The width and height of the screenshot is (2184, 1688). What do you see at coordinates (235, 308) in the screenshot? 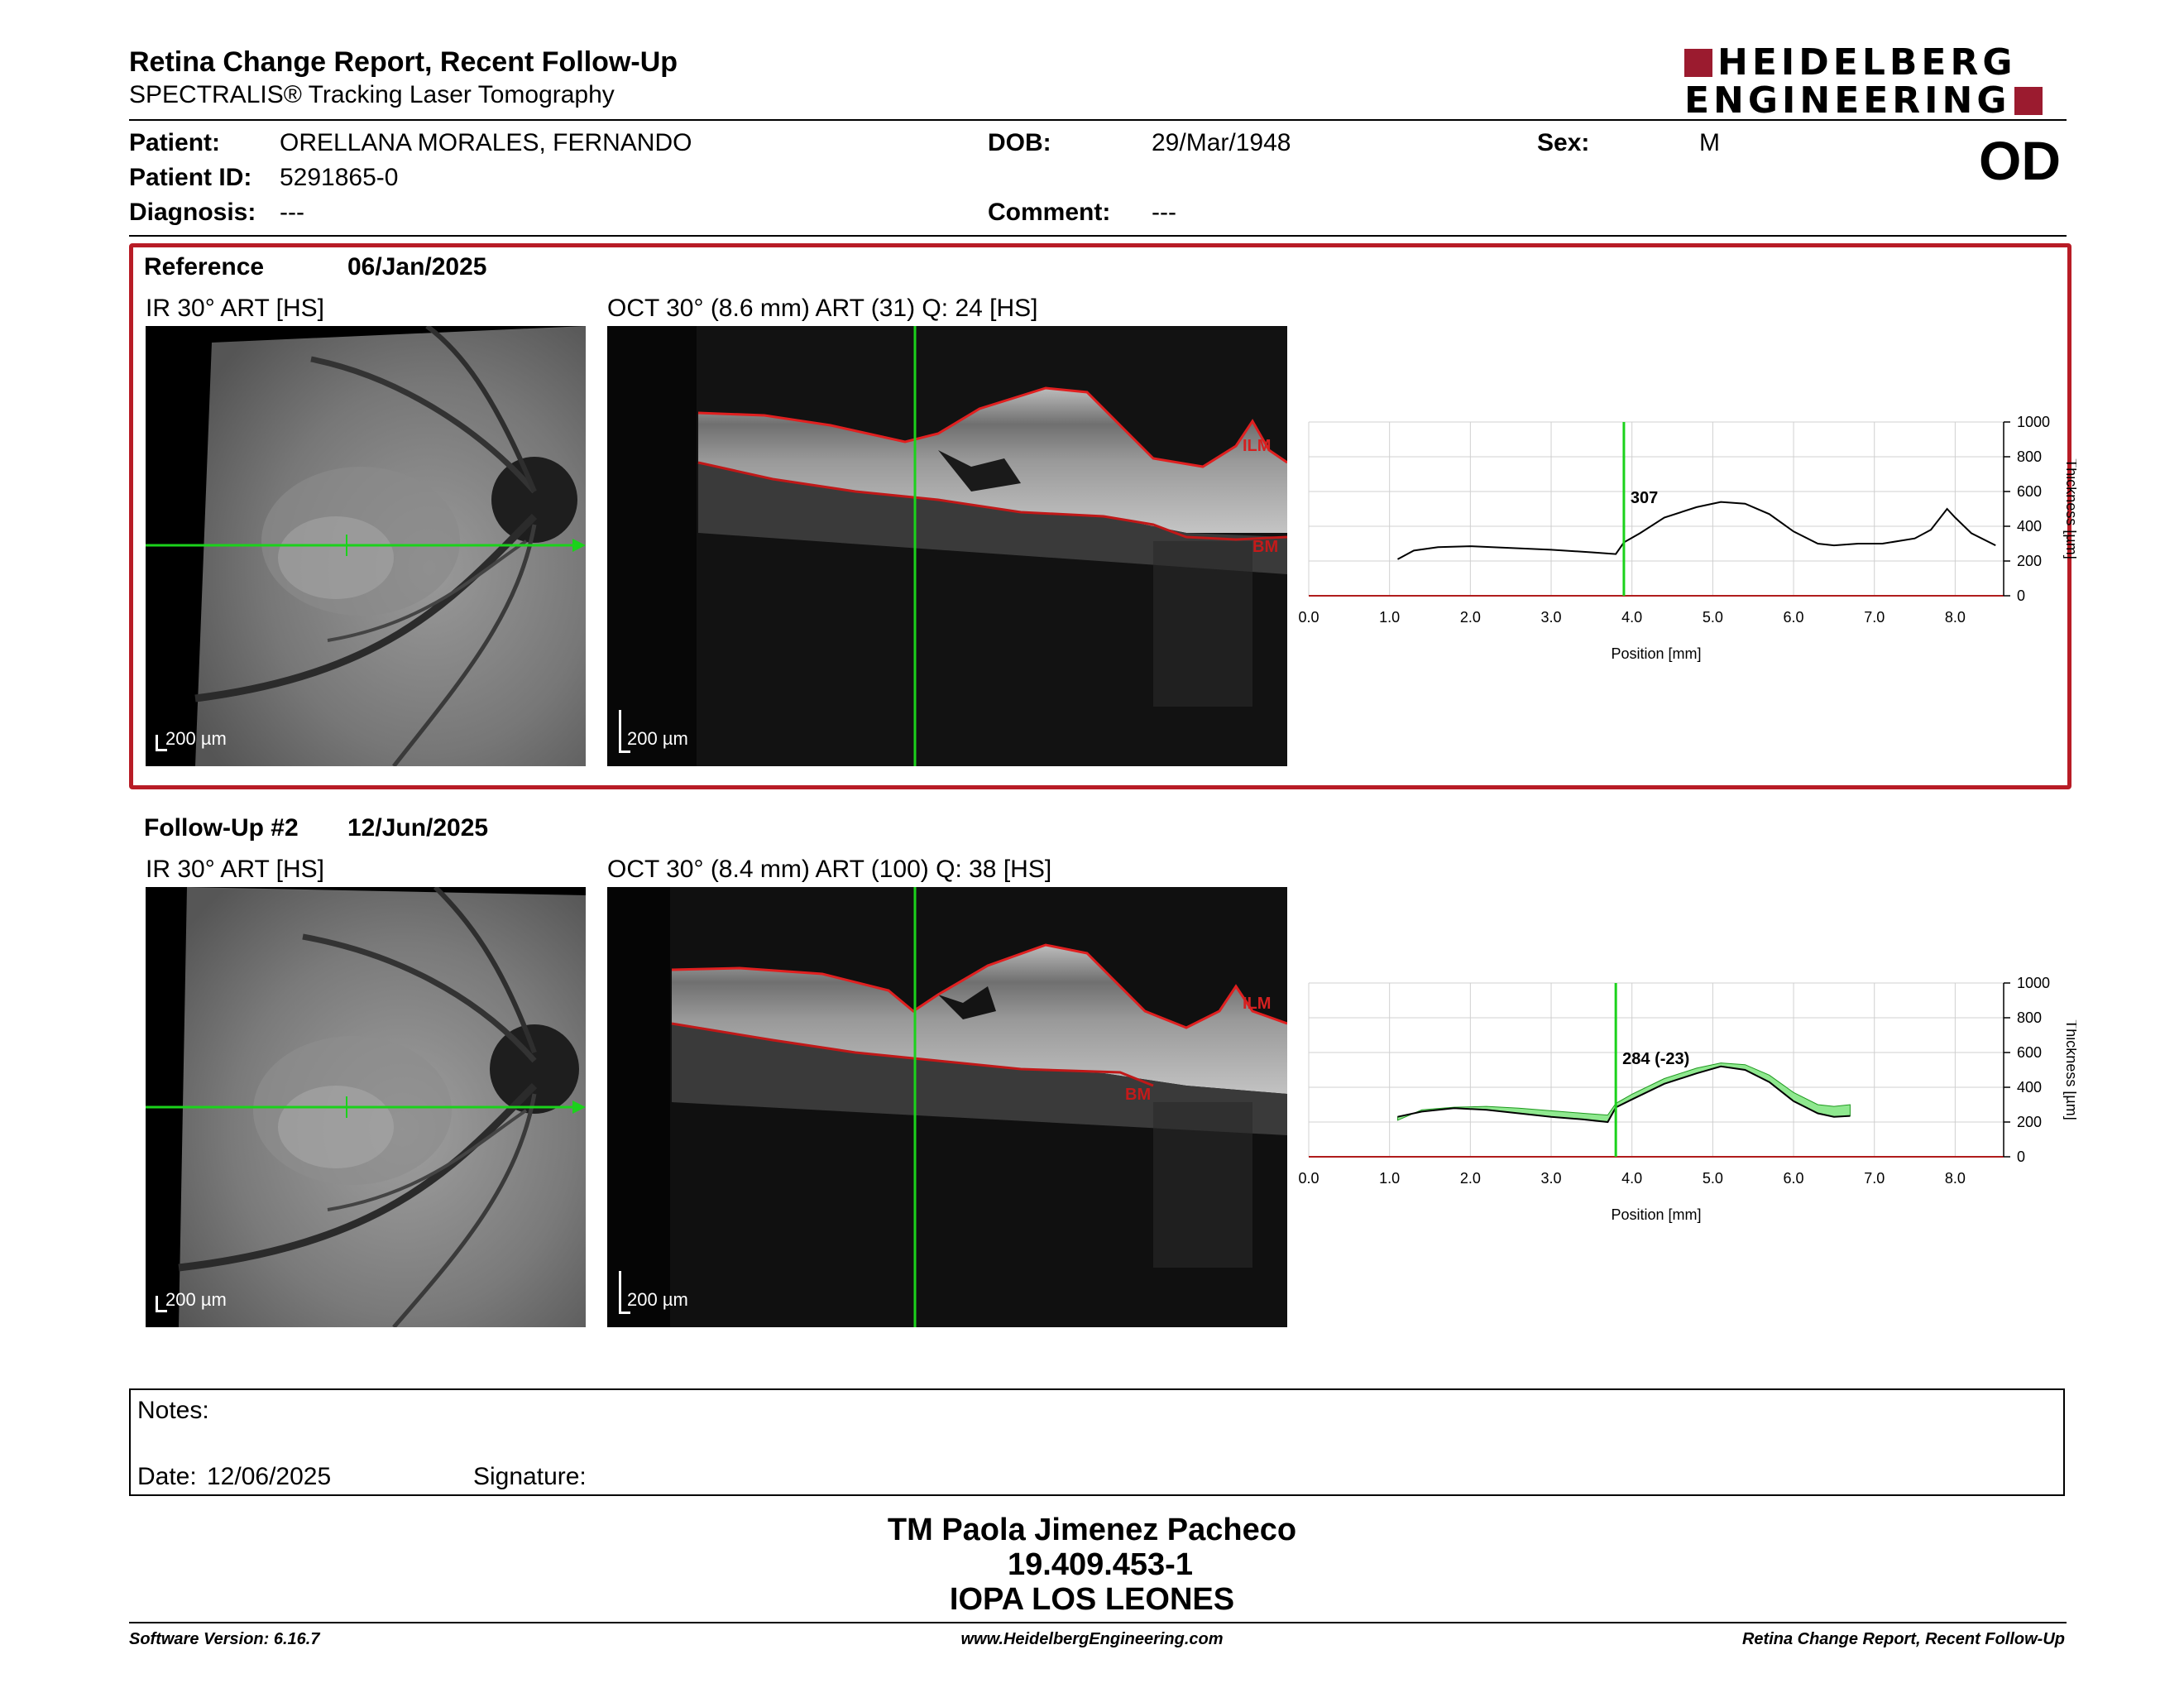
I see `reference-ir-caption: IR 30° ART [HS]` at bounding box center [235, 308].